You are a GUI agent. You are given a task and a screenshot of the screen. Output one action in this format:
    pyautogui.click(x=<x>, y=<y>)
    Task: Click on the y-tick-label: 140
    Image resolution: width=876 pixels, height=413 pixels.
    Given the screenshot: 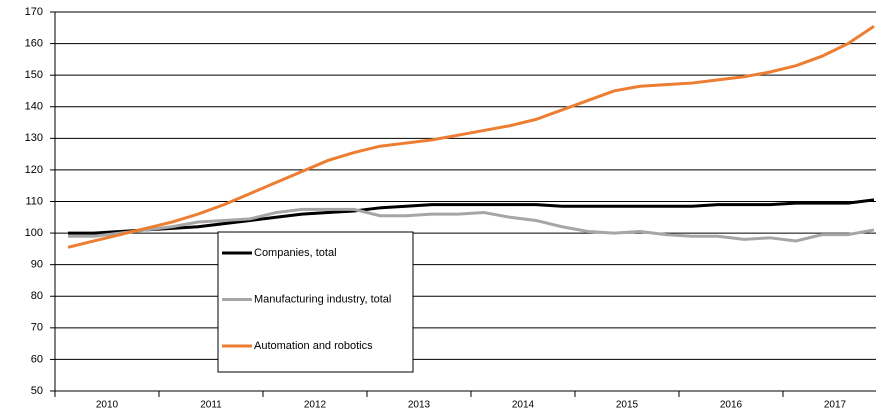 What is the action you would take?
    pyautogui.click(x=34, y=107)
    